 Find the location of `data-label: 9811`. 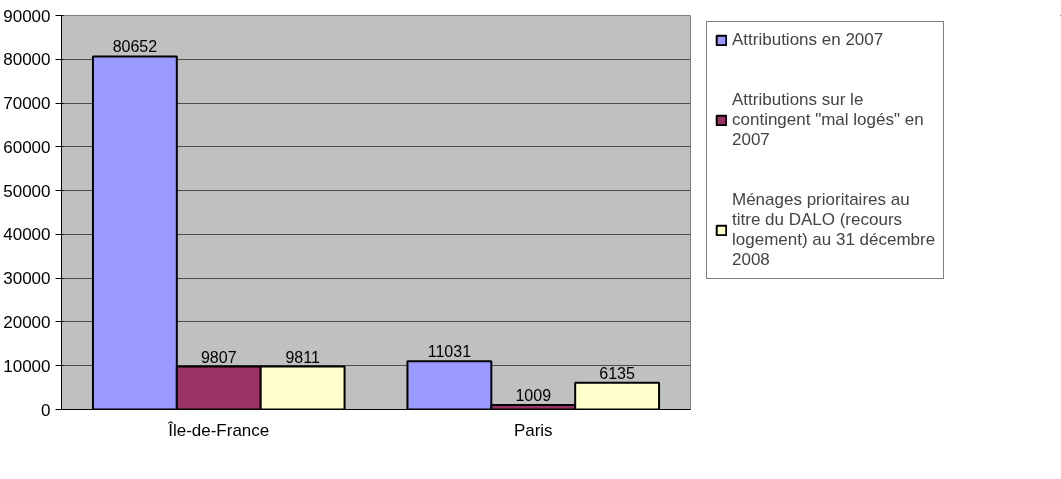

data-label: 9811 is located at coordinates (302, 357).